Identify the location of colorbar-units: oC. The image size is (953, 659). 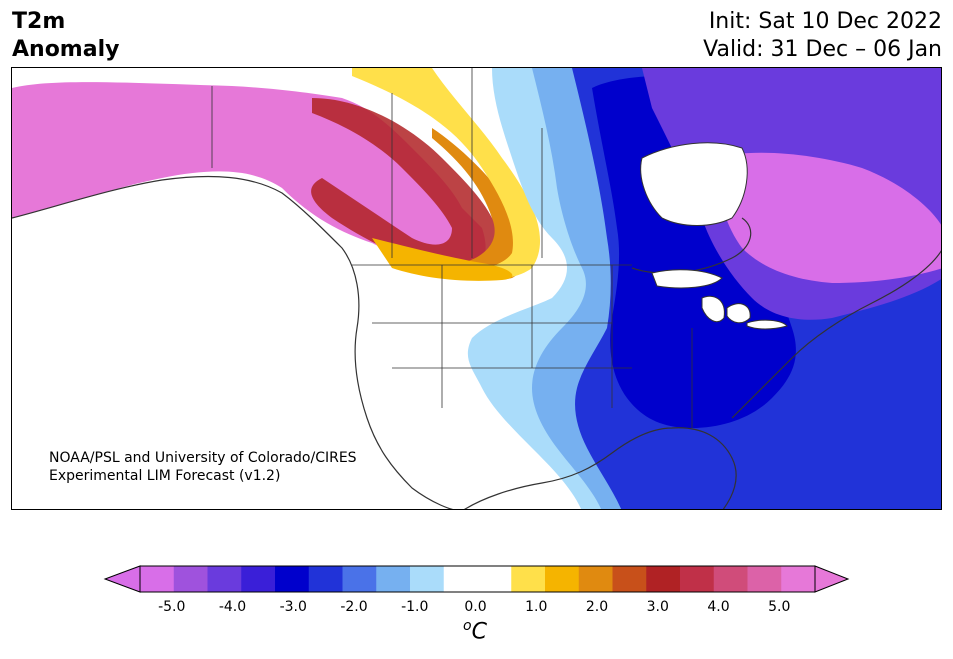
(475, 631).